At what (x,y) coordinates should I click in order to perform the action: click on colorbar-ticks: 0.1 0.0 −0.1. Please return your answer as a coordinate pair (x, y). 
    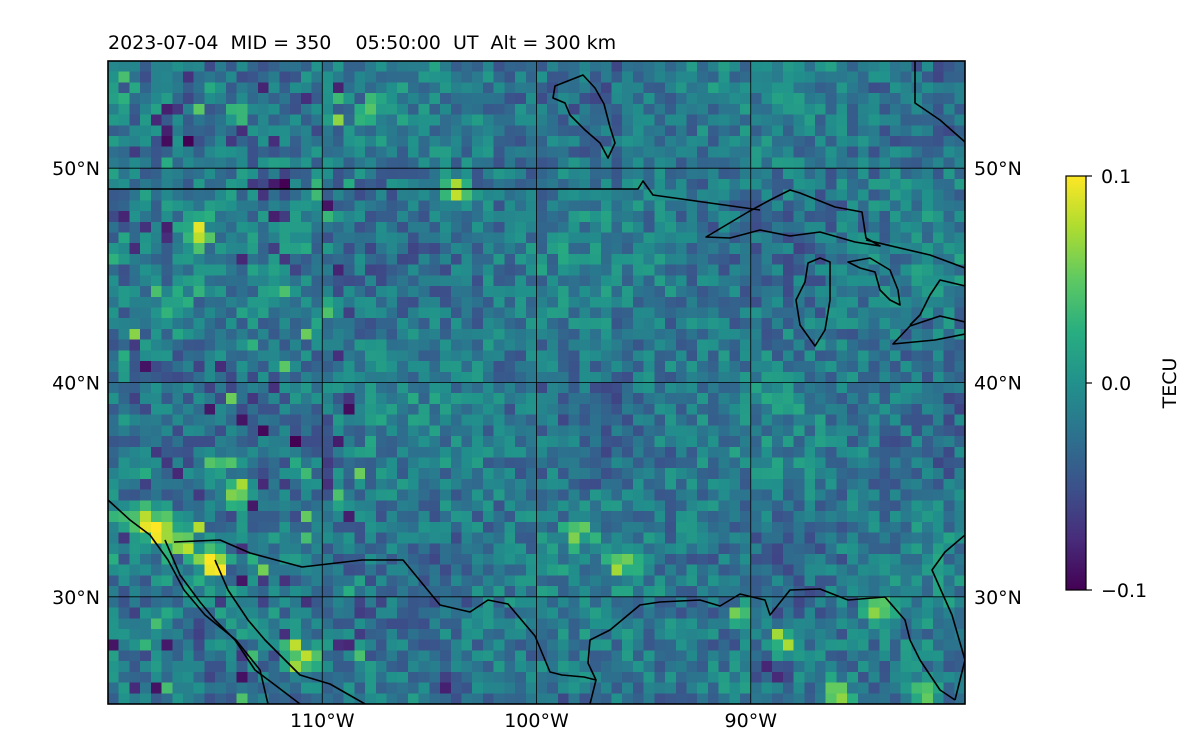
    Looking at the image, I should click on (1116, 384).